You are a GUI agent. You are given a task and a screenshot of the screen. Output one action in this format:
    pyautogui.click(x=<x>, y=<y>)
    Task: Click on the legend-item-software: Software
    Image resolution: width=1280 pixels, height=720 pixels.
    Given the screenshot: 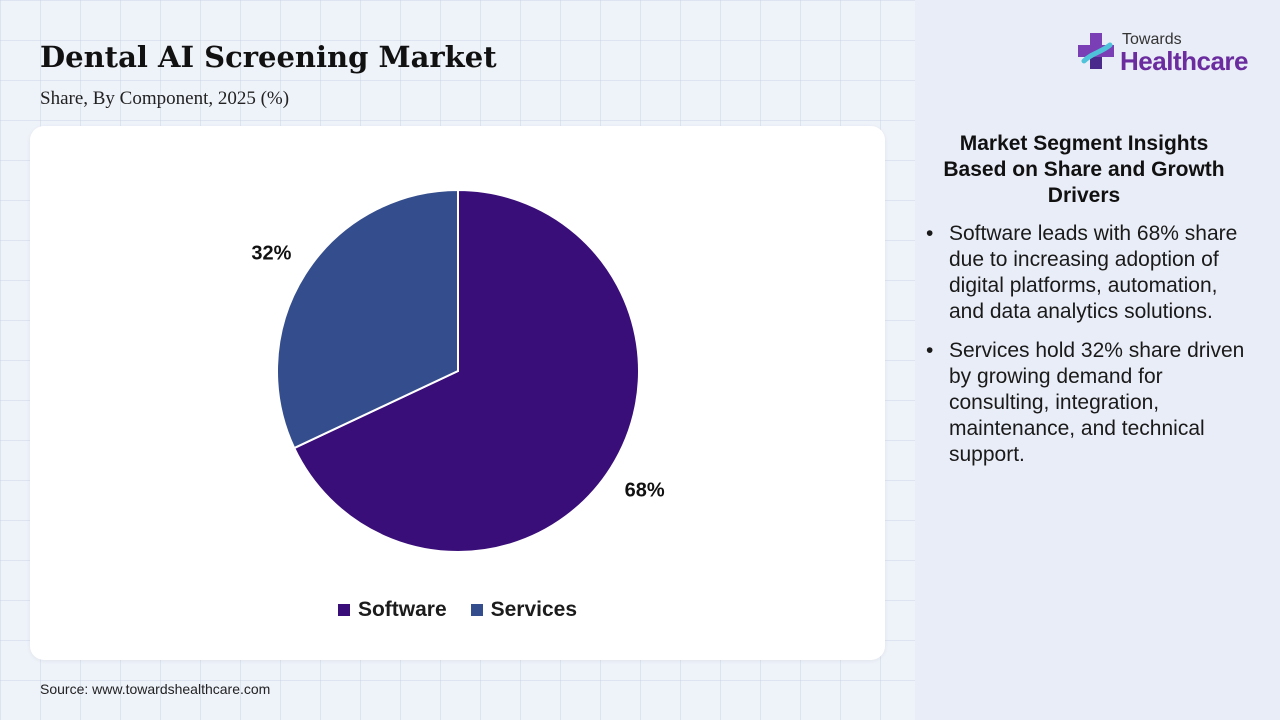 What is the action you would take?
    pyautogui.click(x=392, y=610)
    